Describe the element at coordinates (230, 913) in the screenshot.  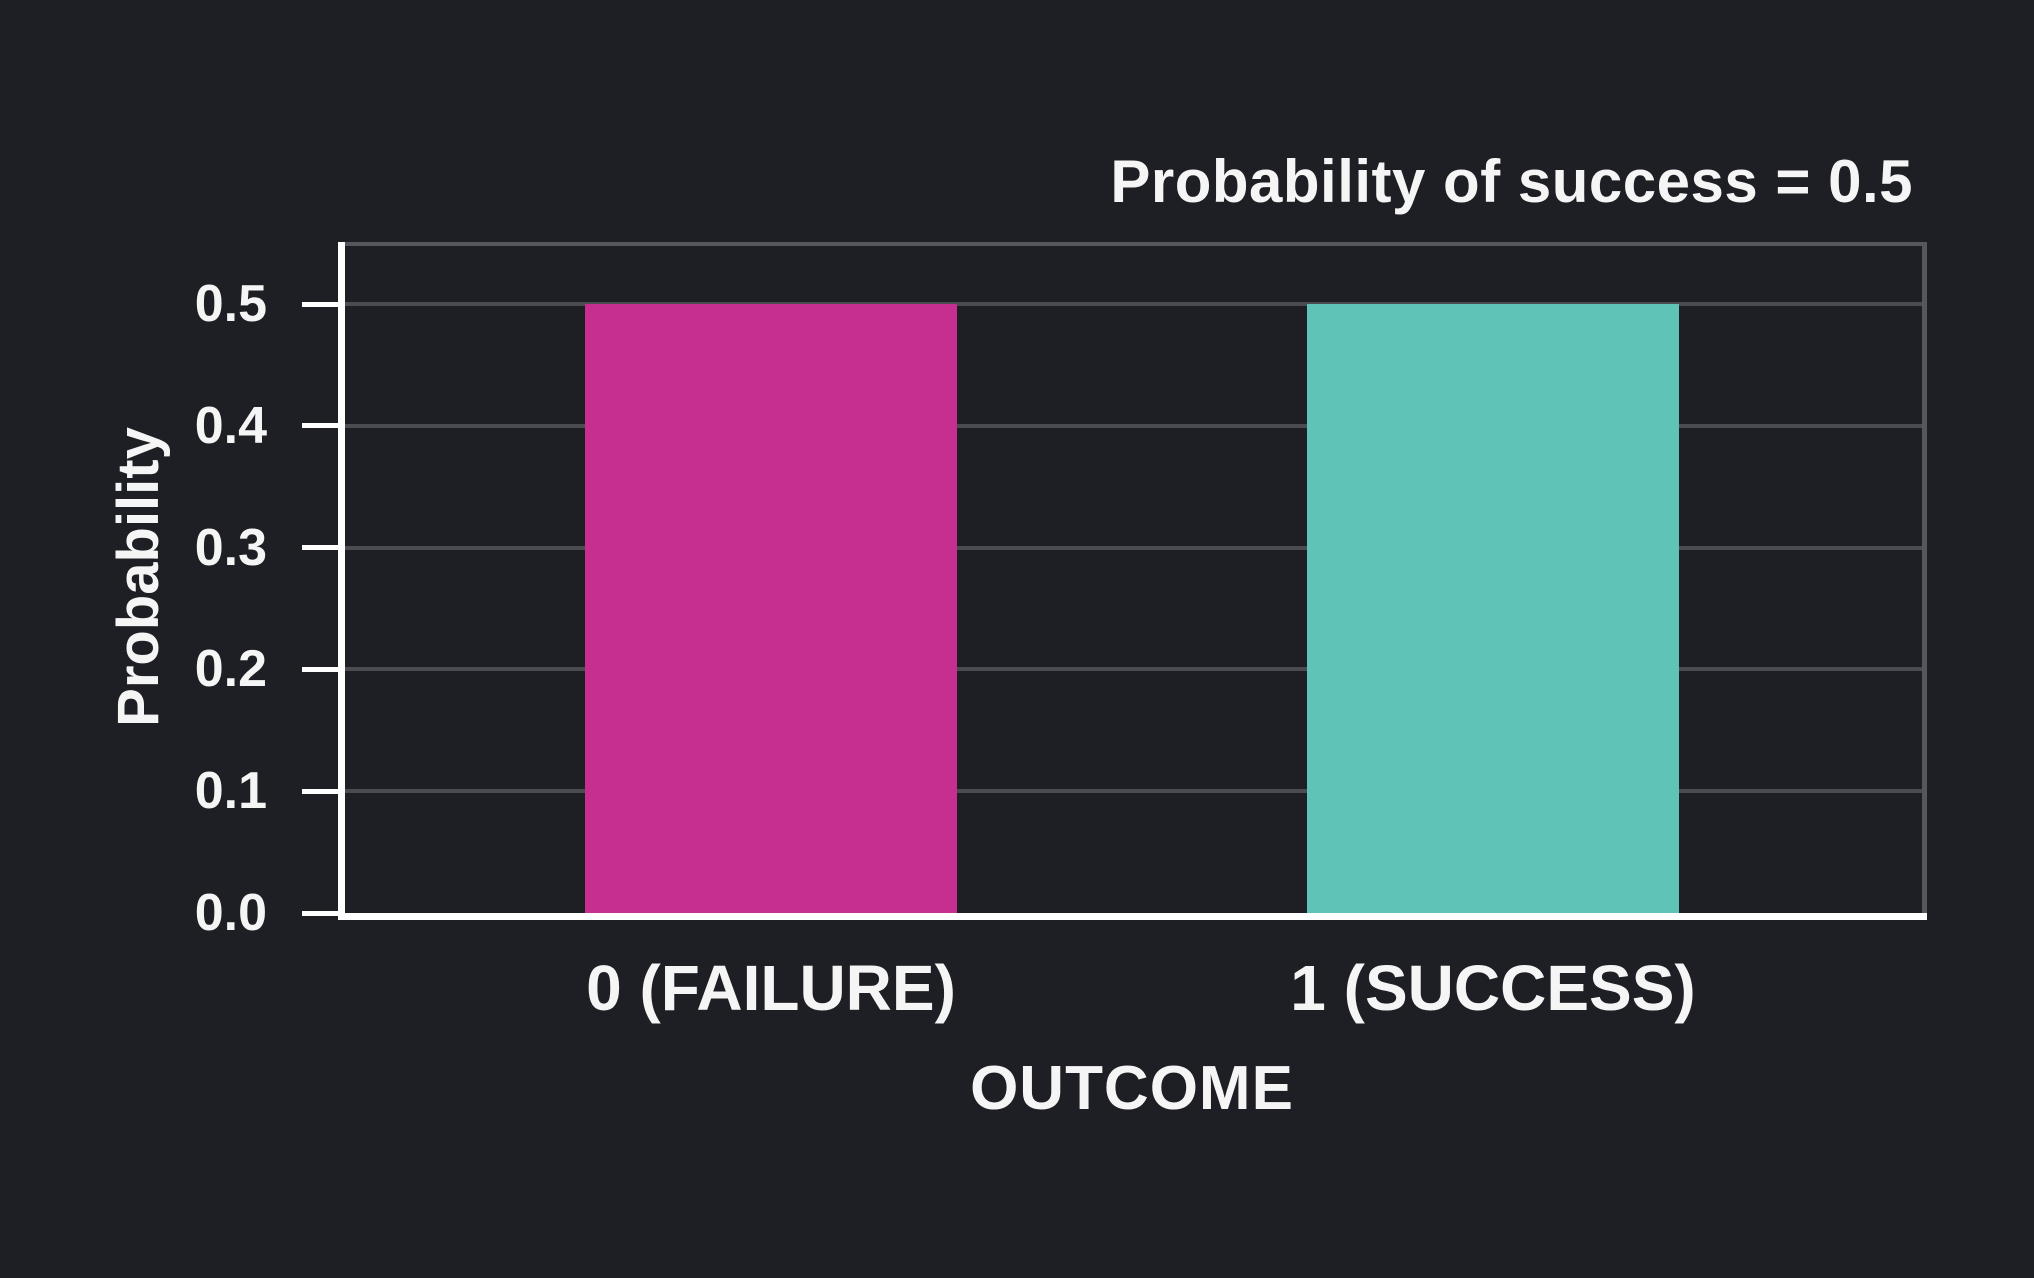
I see `y-tick-label: 0.0` at that location.